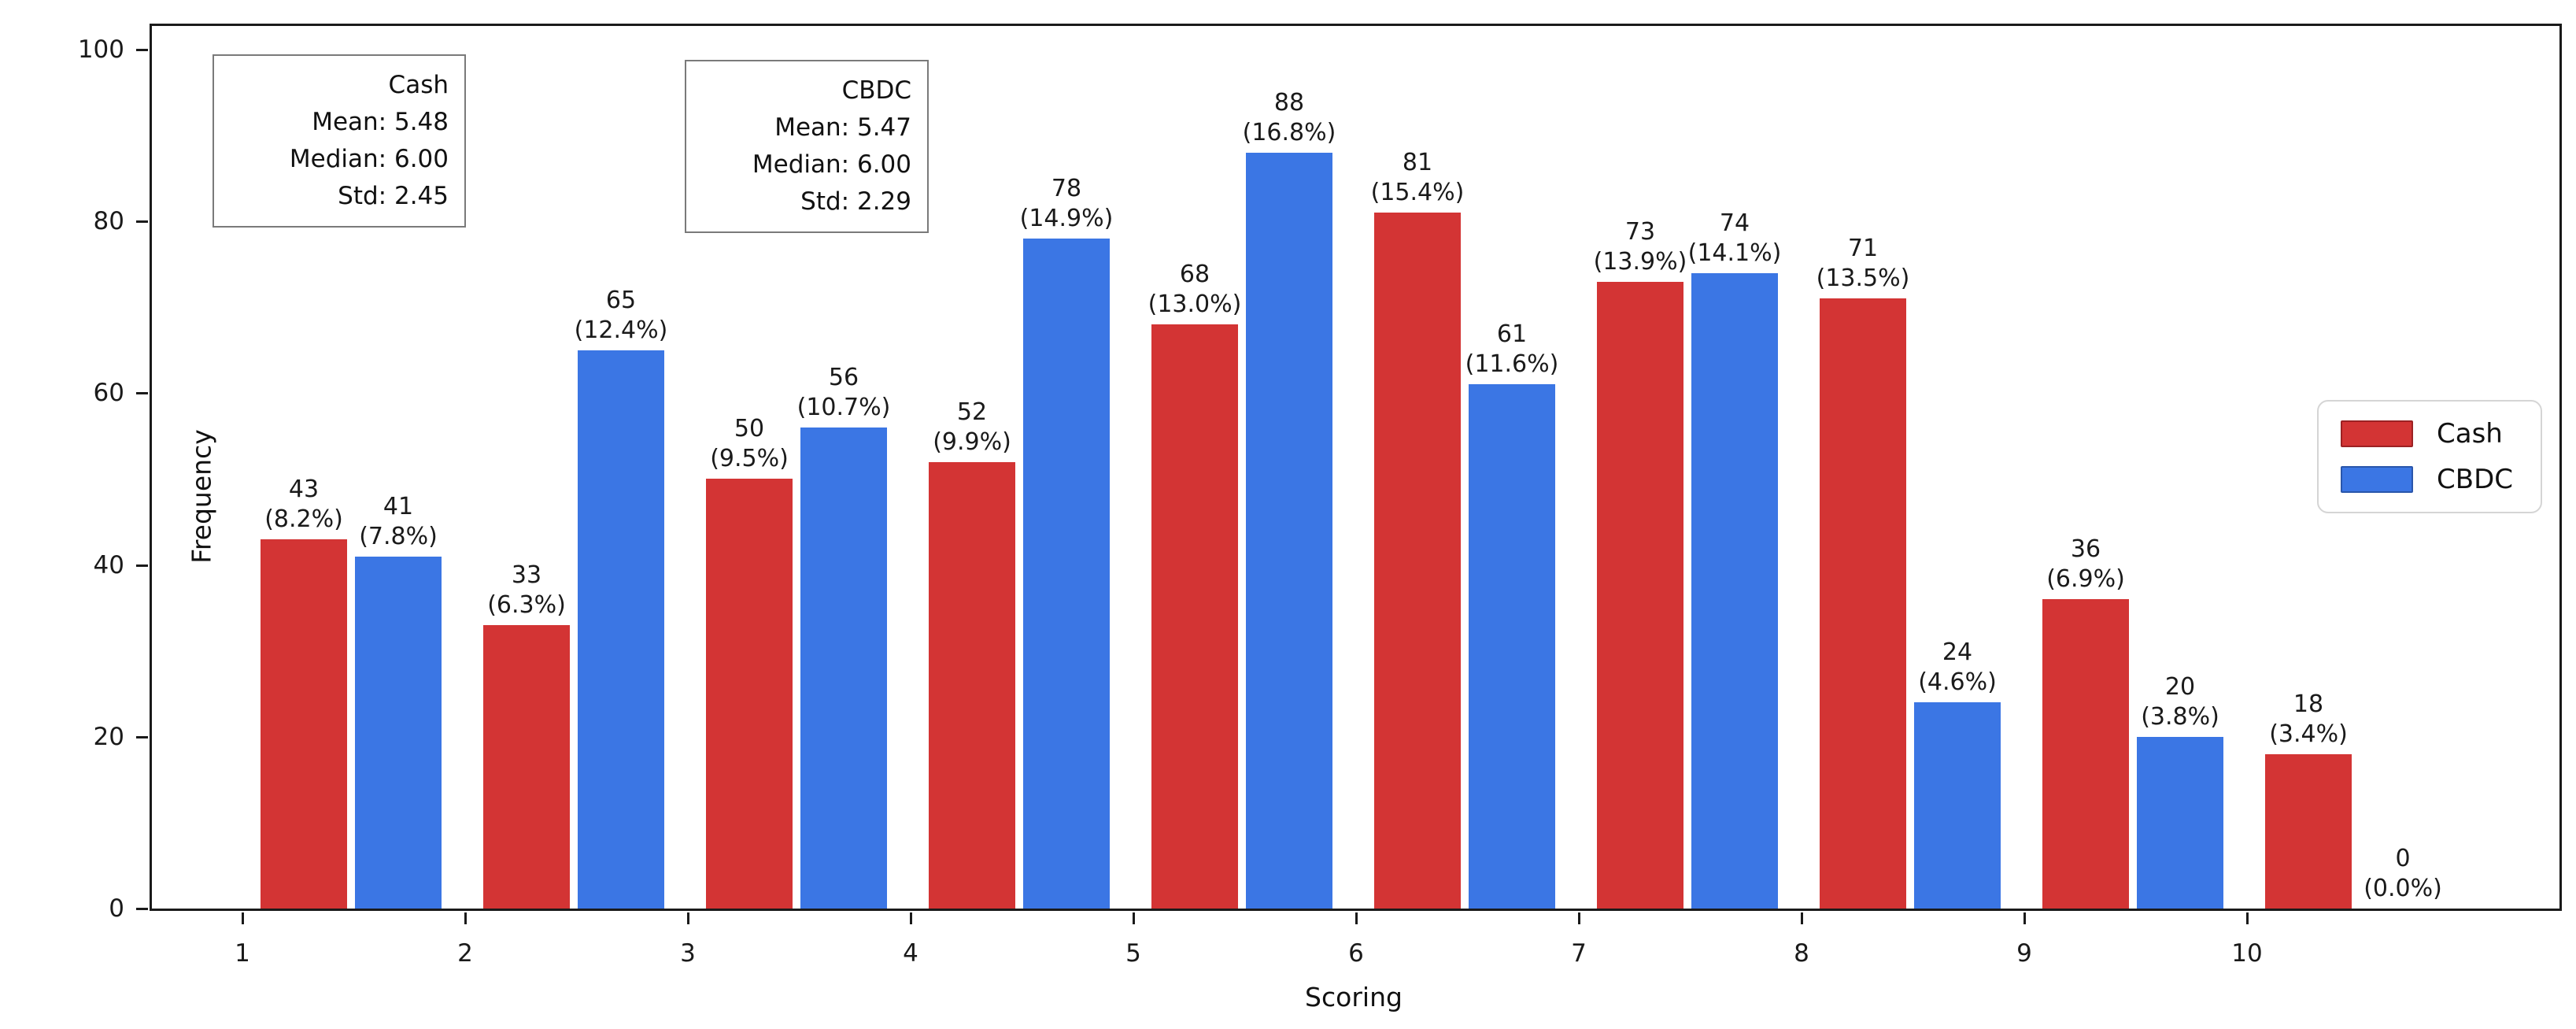  Describe the element at coordinates (1356, 953) in the screenshot. I see `x-tick-label-6: 6` at that location.